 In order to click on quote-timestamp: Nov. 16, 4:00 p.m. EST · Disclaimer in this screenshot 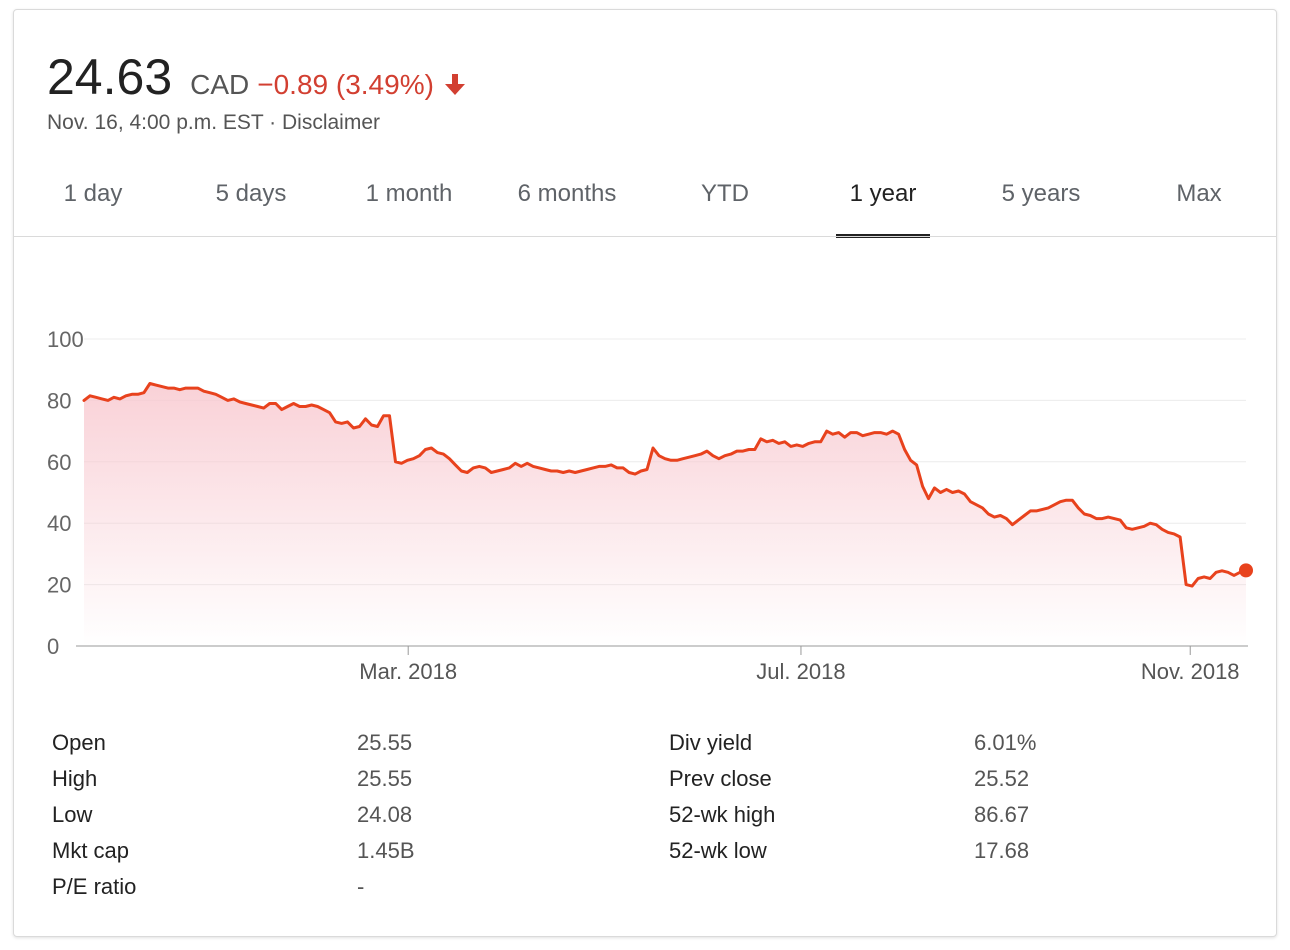, I will do `click(213, 122)`.